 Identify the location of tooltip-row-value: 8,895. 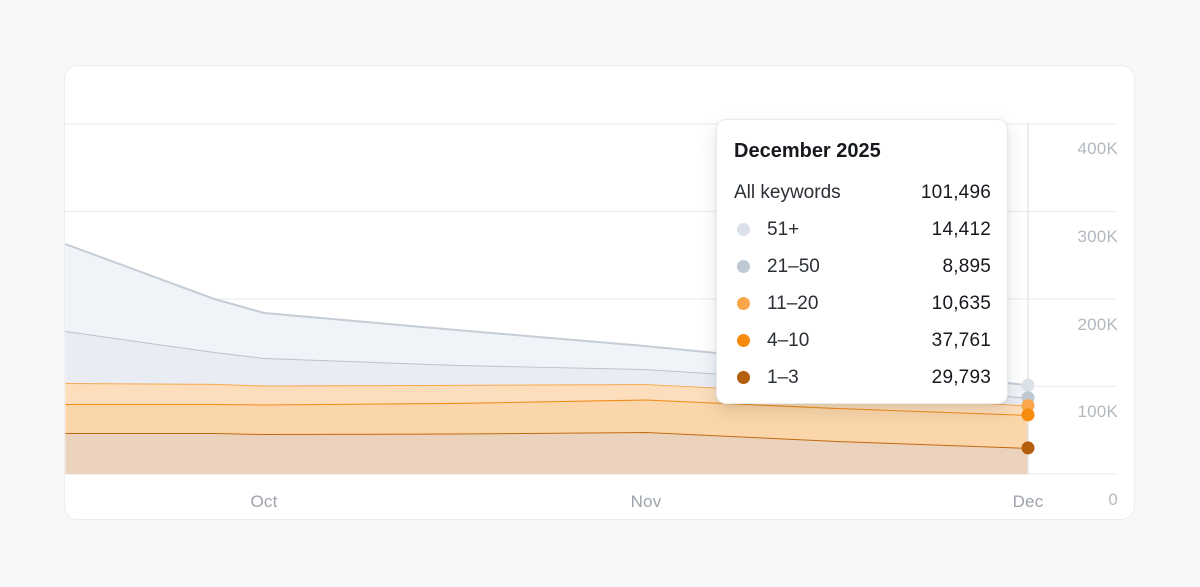
(966, 266).